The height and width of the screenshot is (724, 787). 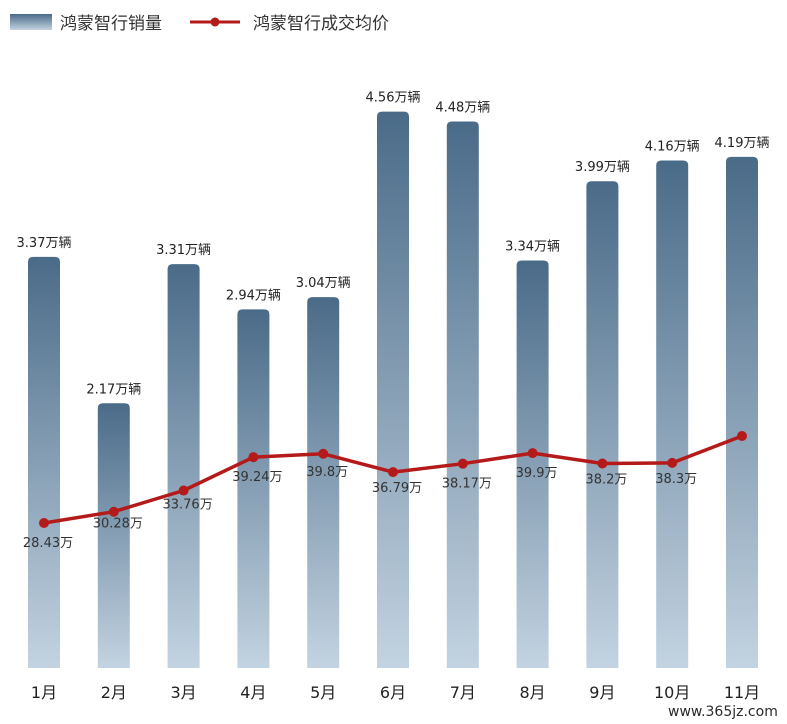 What do you see at coordinates (393, 692) in the screenshot?
I see `x-tick-6: 6月` at bounding box center [393, 692].